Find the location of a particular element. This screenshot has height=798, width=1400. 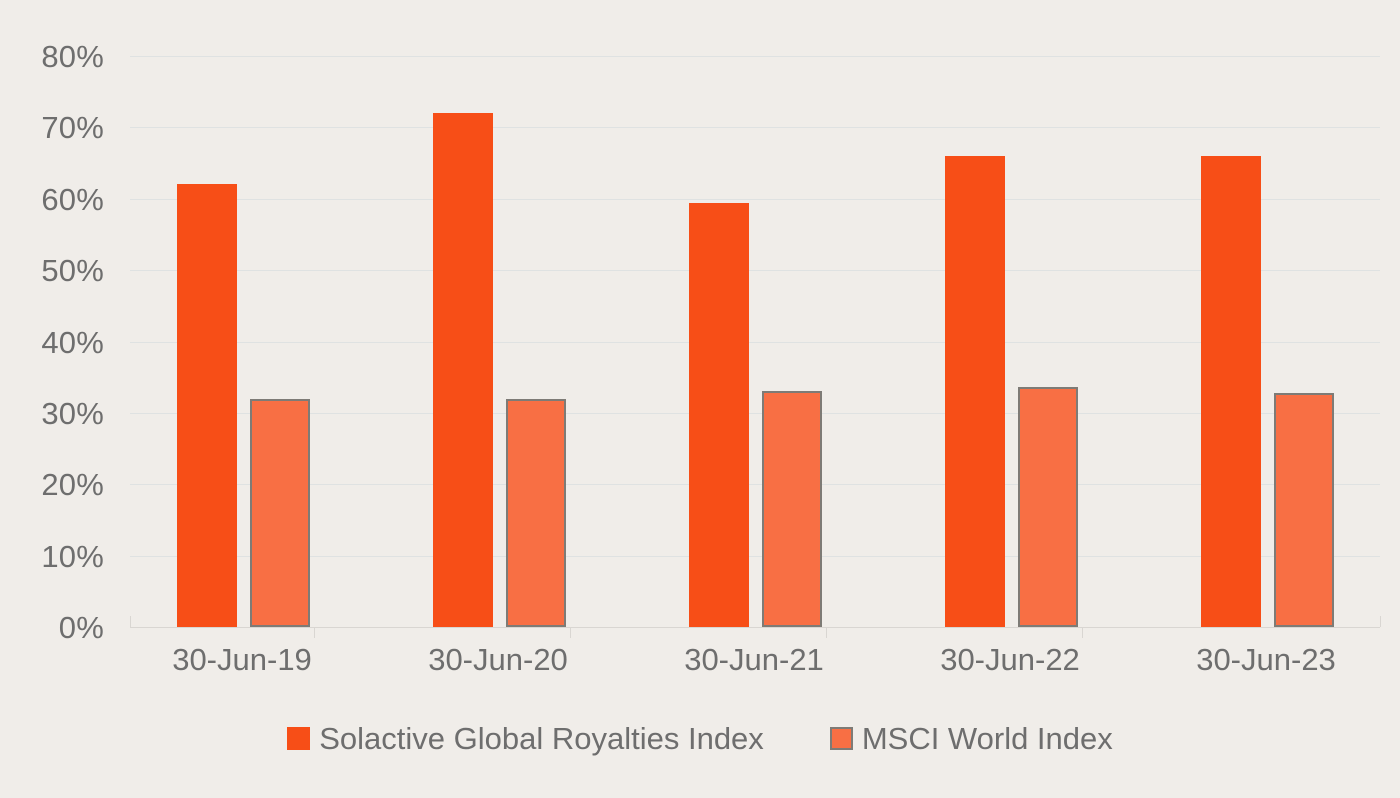

y-axis-label-40: 40% is located at coordinates (72, 342).